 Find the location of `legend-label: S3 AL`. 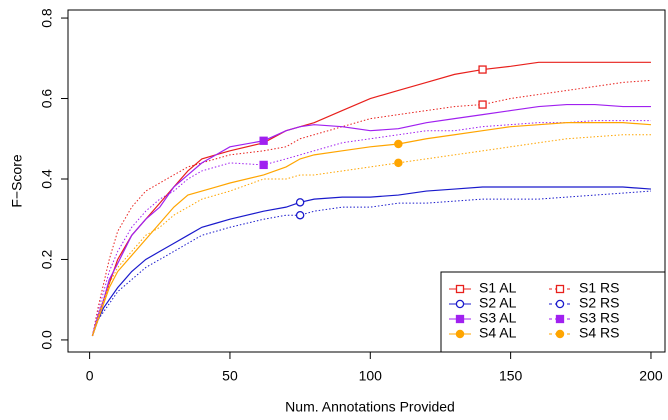

legend-label: S3 AL is located at coordinates (498, 318).